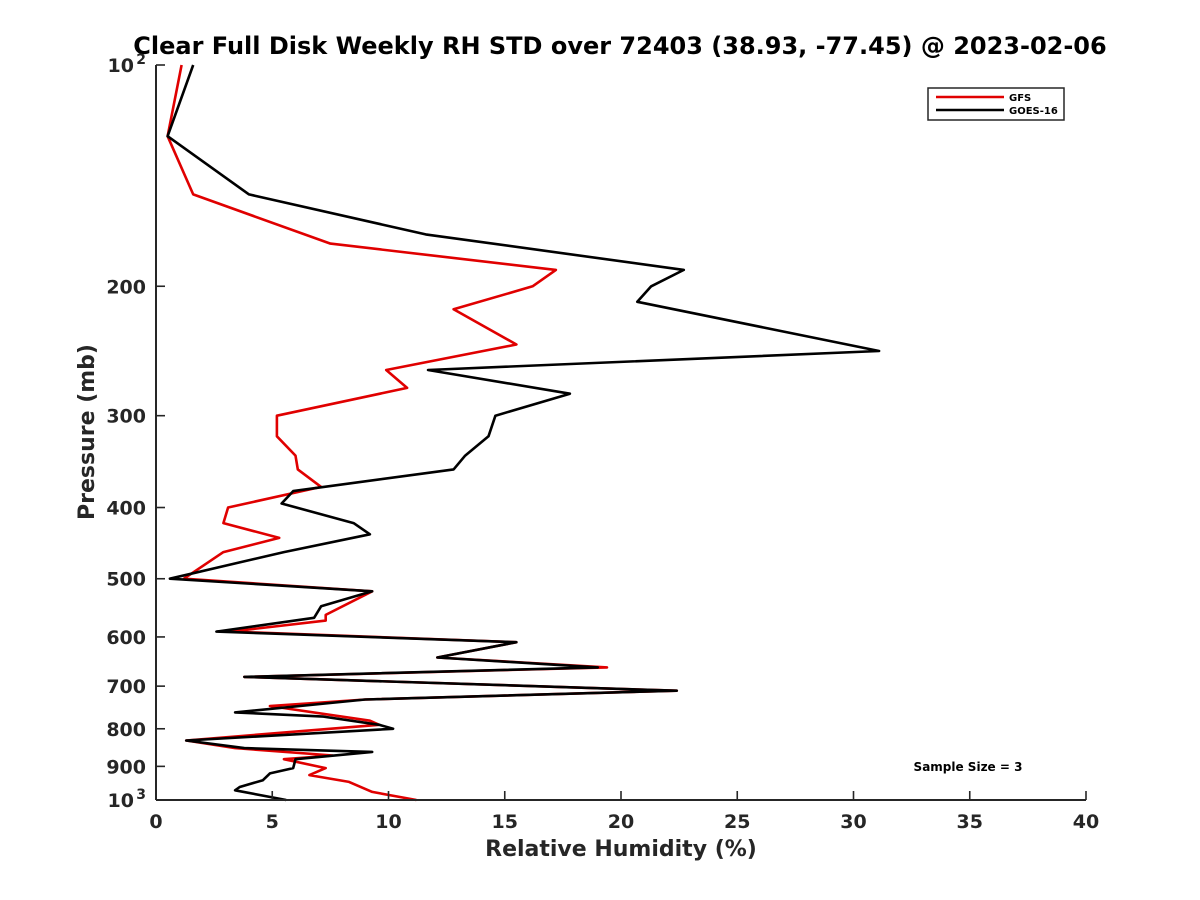 This screenshot has width=1200, height=900. I want to click on legend-label-gfs: GFS, so click(1020, 98).